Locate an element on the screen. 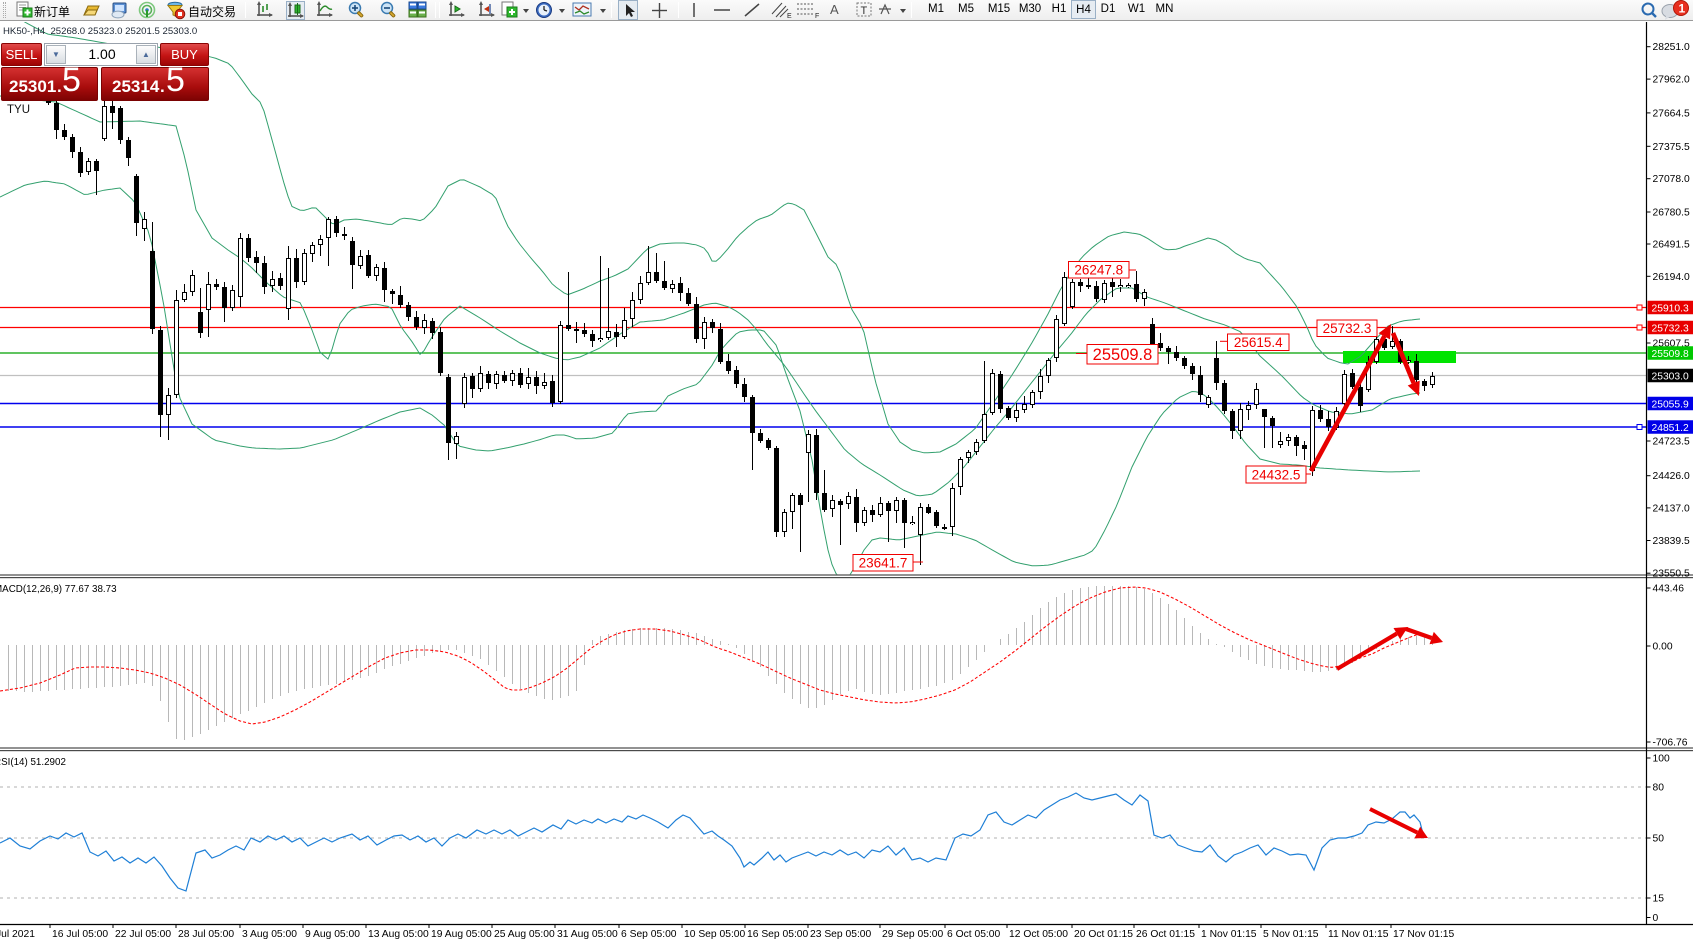  svg-text: 26194.0 is located at coordinates (1671, 277).